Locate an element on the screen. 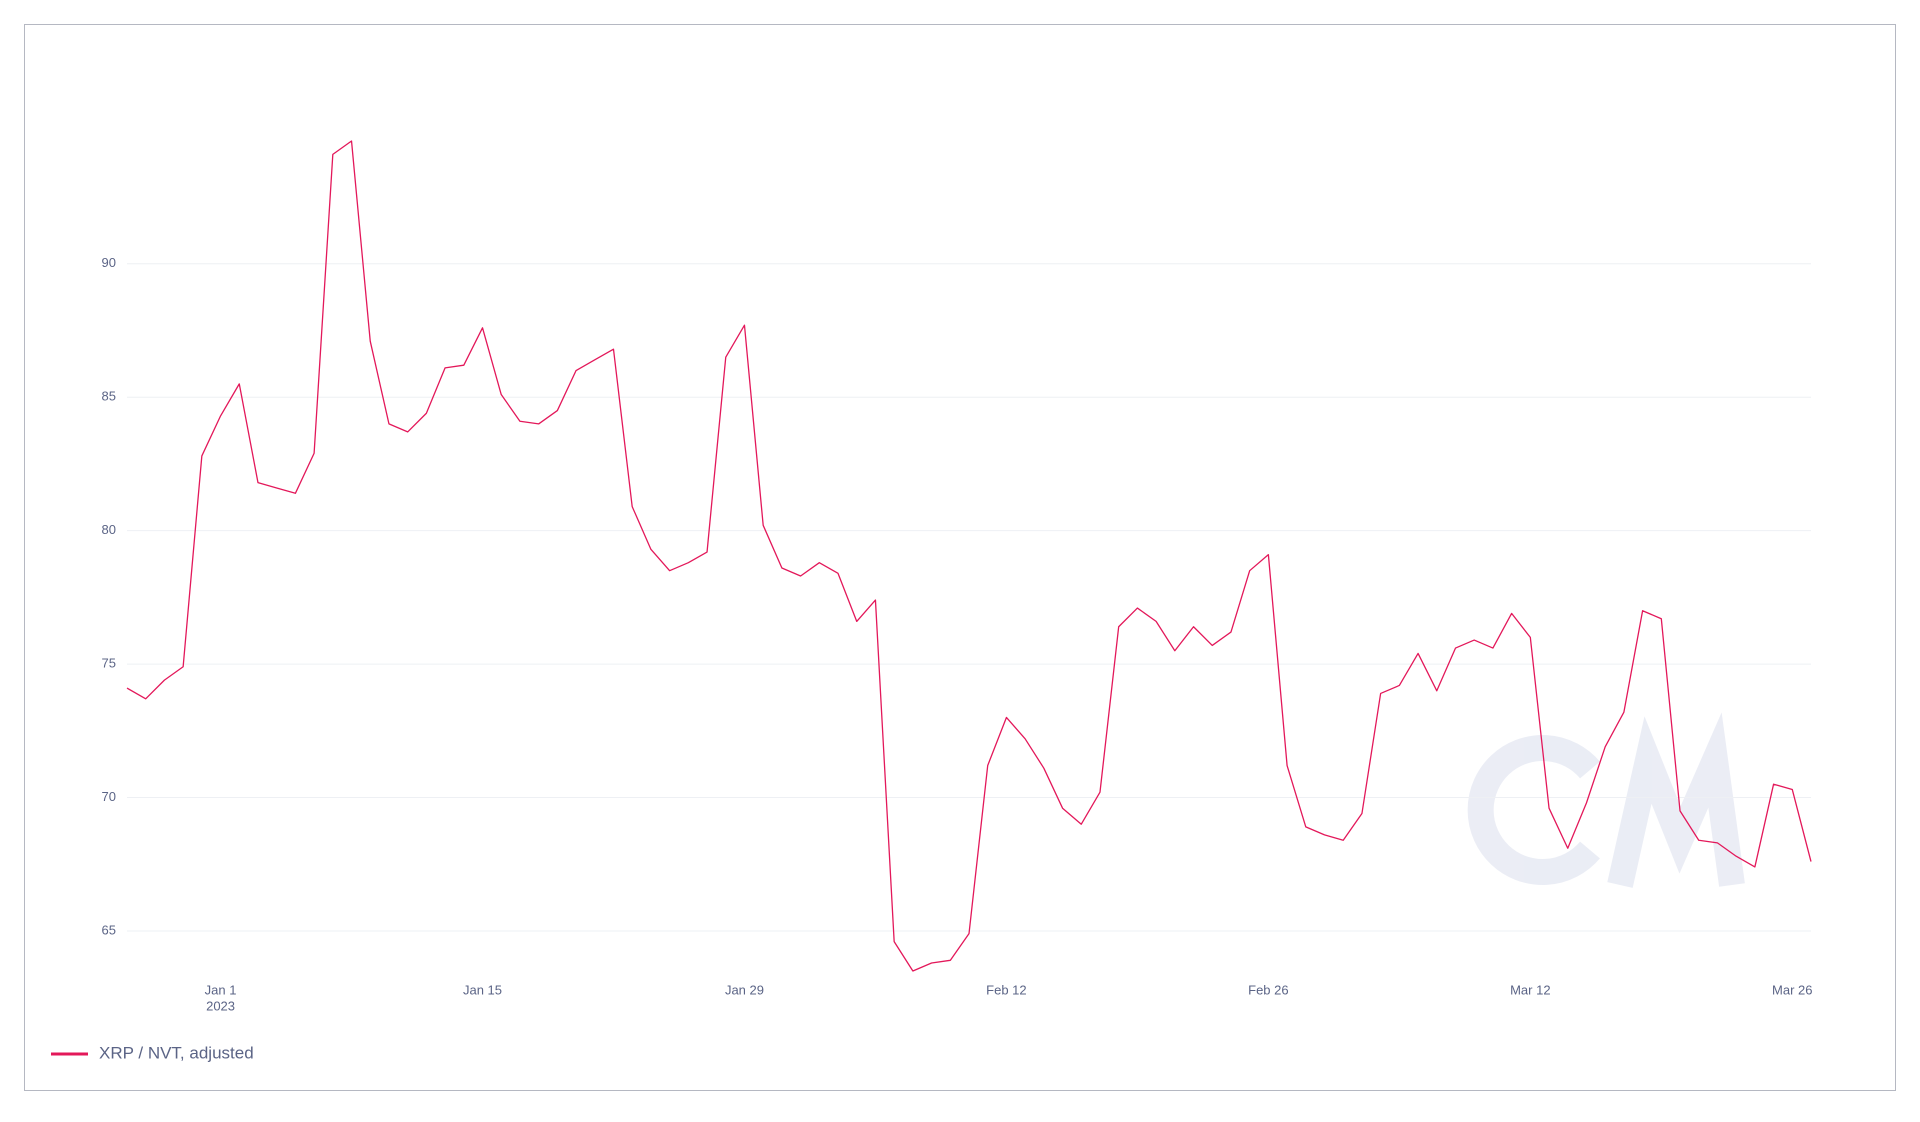 The height and width of the screenshot is (1122, 1920). y-tick-label: 70 is located at coordinates (109, 796).